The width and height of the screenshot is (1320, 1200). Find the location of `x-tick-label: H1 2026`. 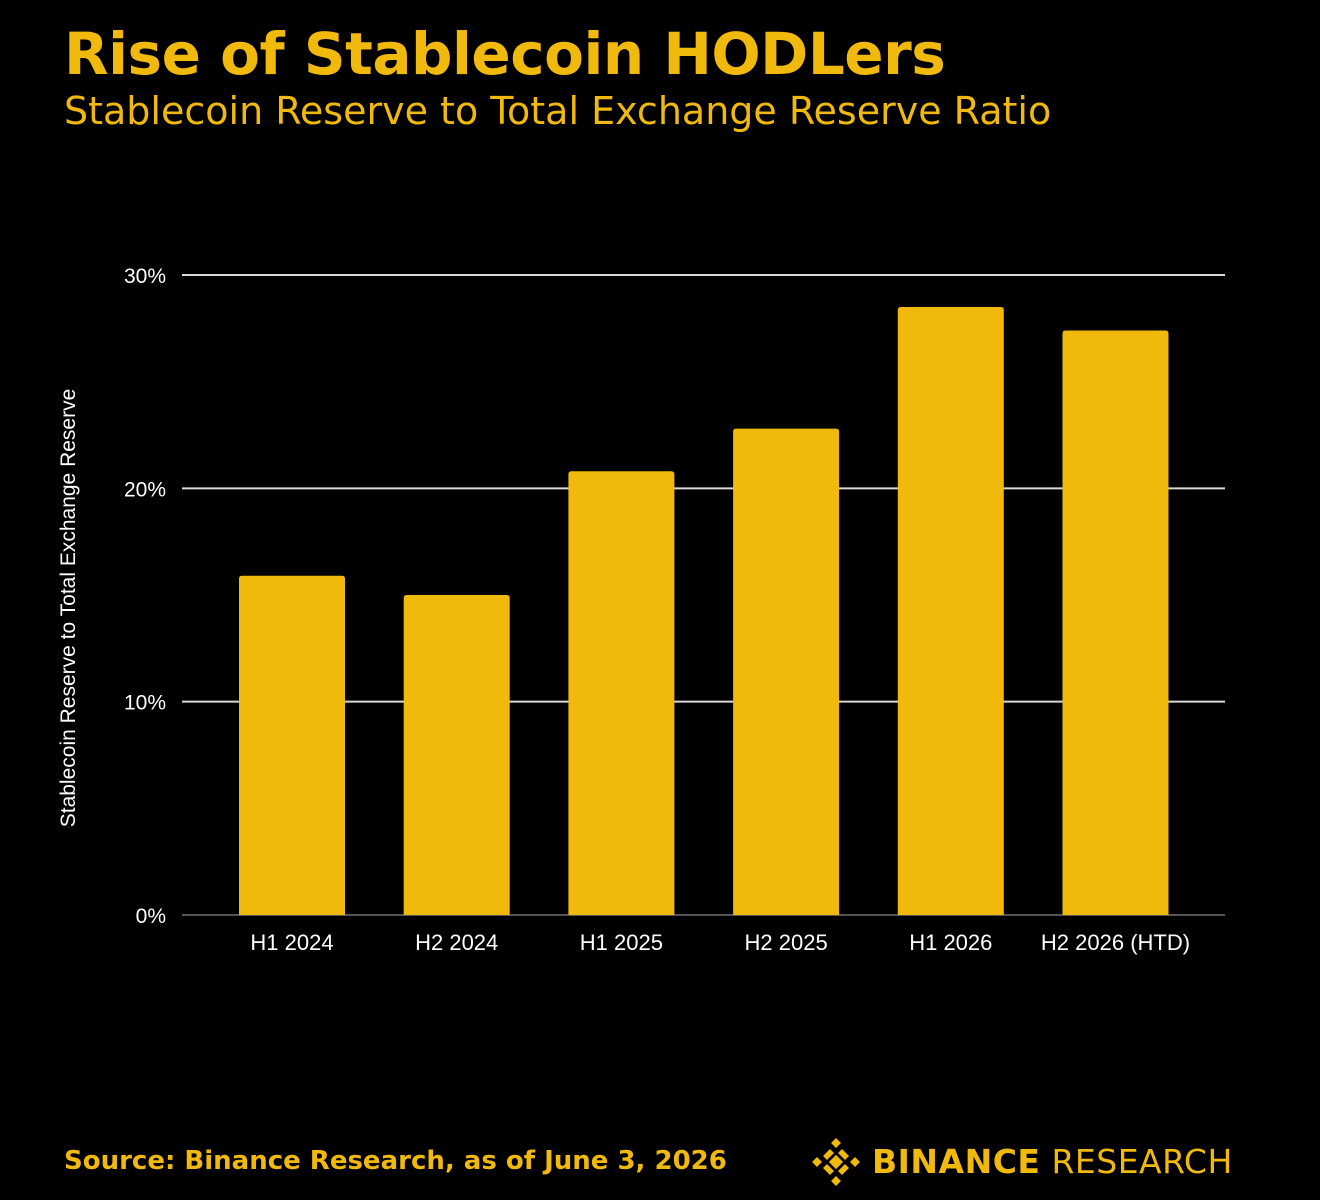

x-tick-label: H1 2026 is located at coordinates (950, 942).